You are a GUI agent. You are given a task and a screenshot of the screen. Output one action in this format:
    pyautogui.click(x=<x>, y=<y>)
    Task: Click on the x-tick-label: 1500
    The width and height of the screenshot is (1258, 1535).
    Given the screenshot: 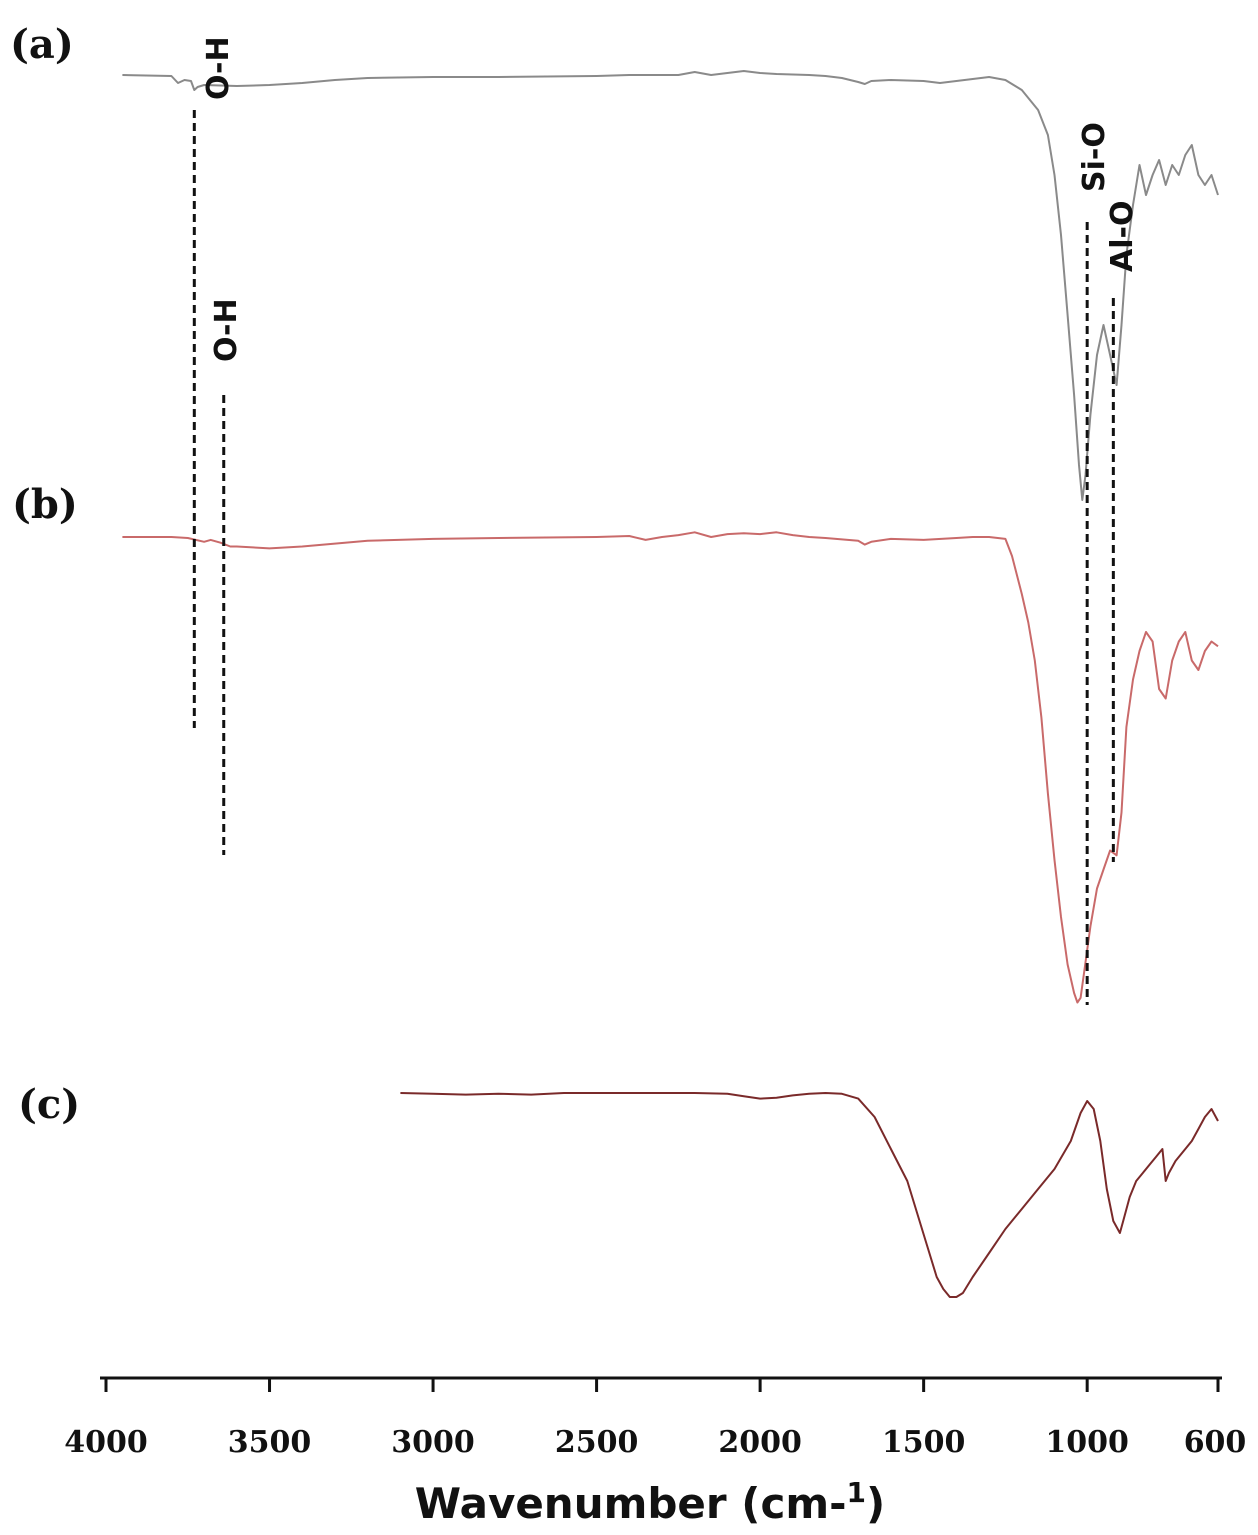 What is the action you would take?
    pyautogui.click(x=924, y=1442)
    